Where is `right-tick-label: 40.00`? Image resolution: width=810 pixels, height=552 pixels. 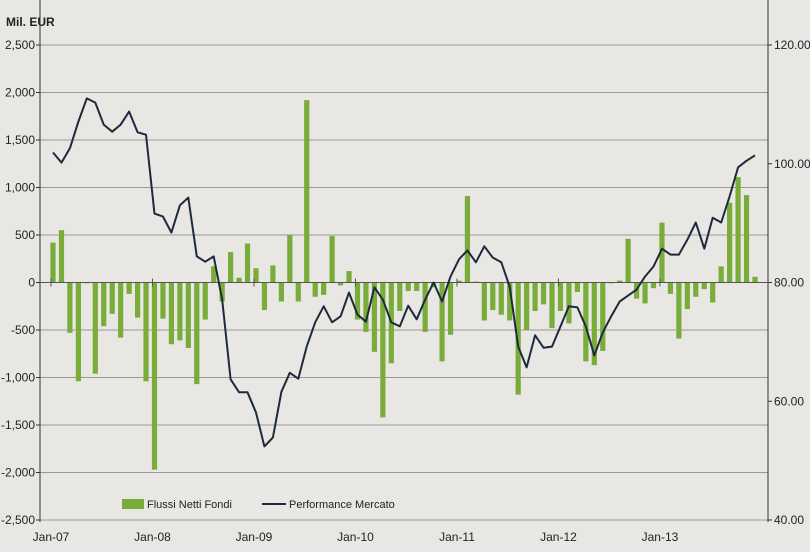 right-tick-label: 40.00 is located at coordinates (789, 520).